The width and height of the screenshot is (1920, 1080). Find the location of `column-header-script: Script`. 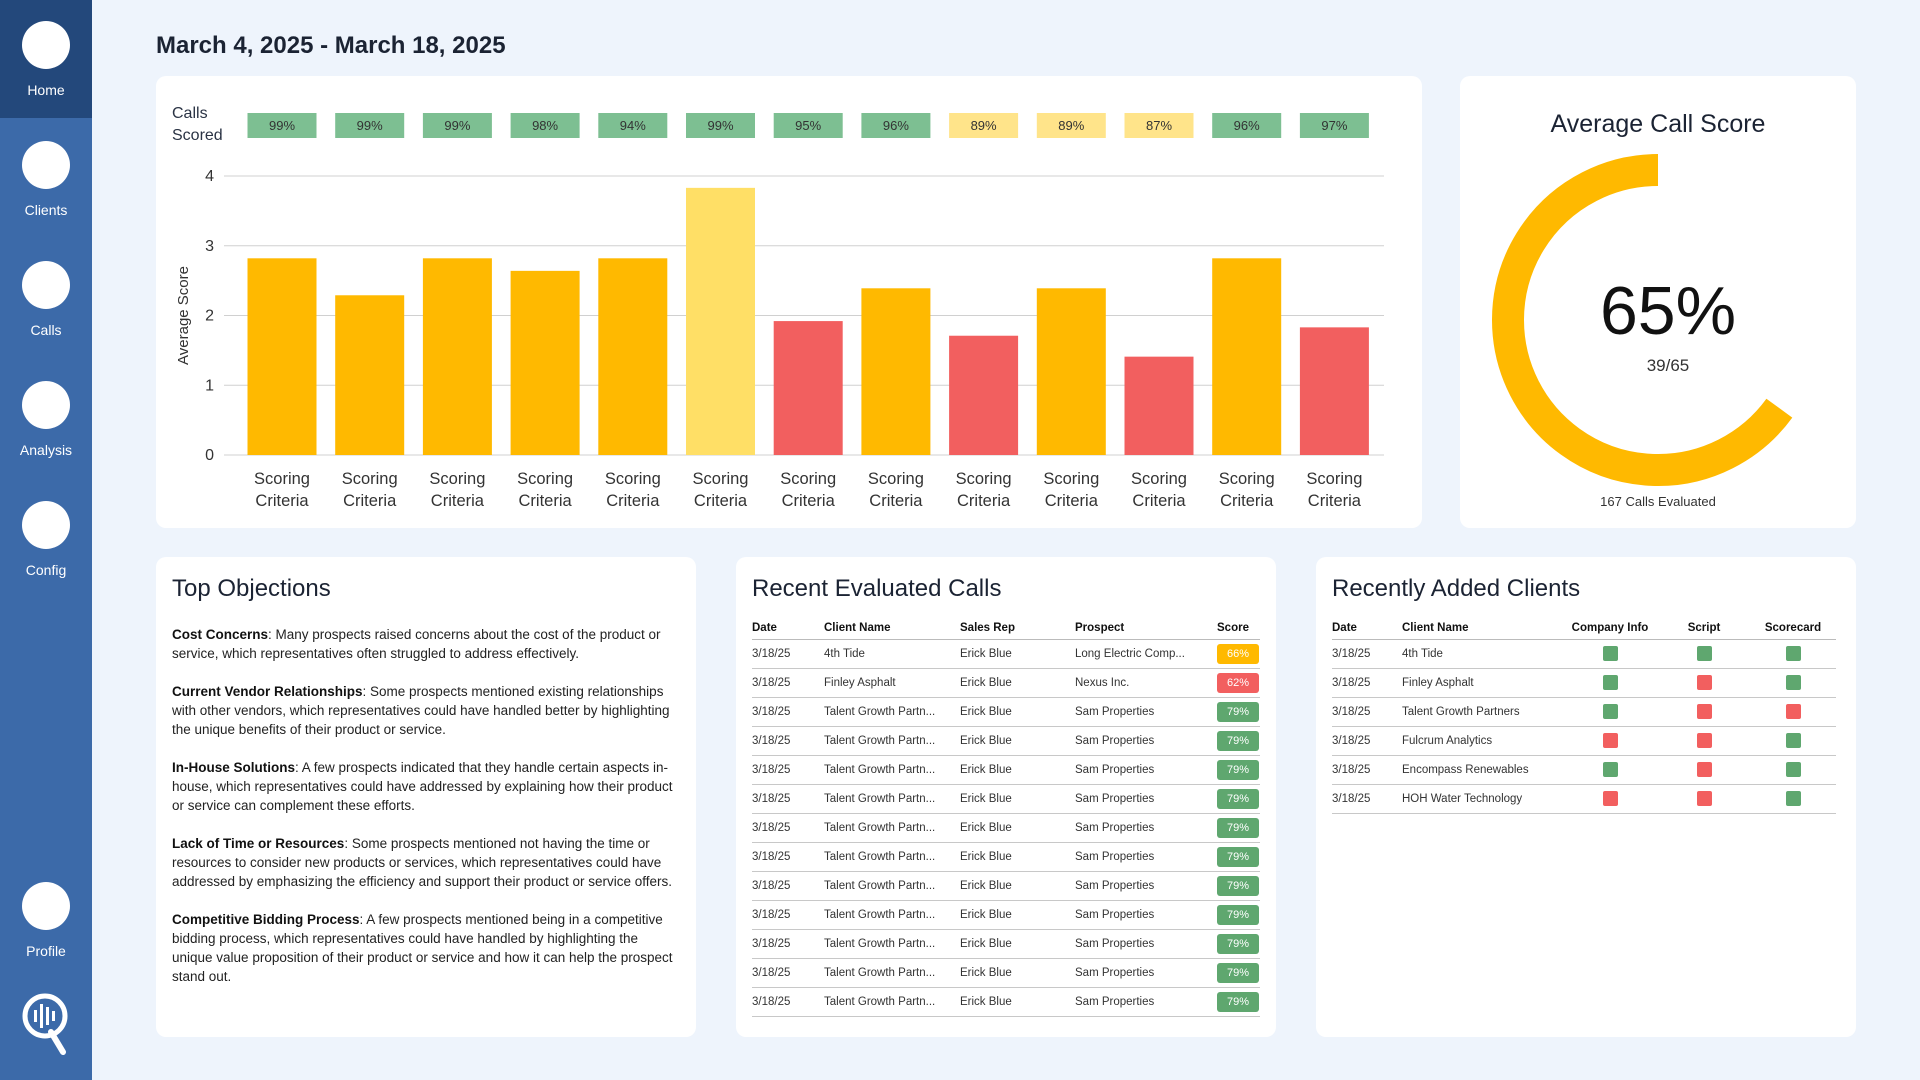

column-header-script: Script is located at coordinates (1704, 628).